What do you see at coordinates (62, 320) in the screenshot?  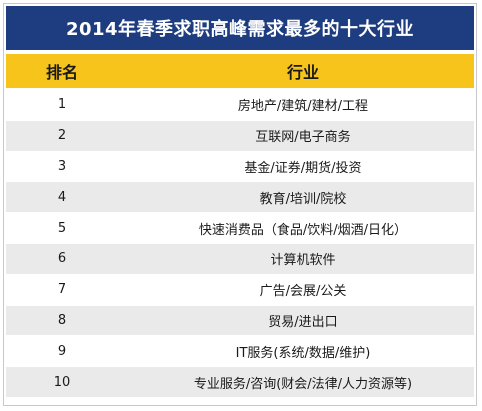 I see `rank-cell: 8` at bounding box center [62, 320].